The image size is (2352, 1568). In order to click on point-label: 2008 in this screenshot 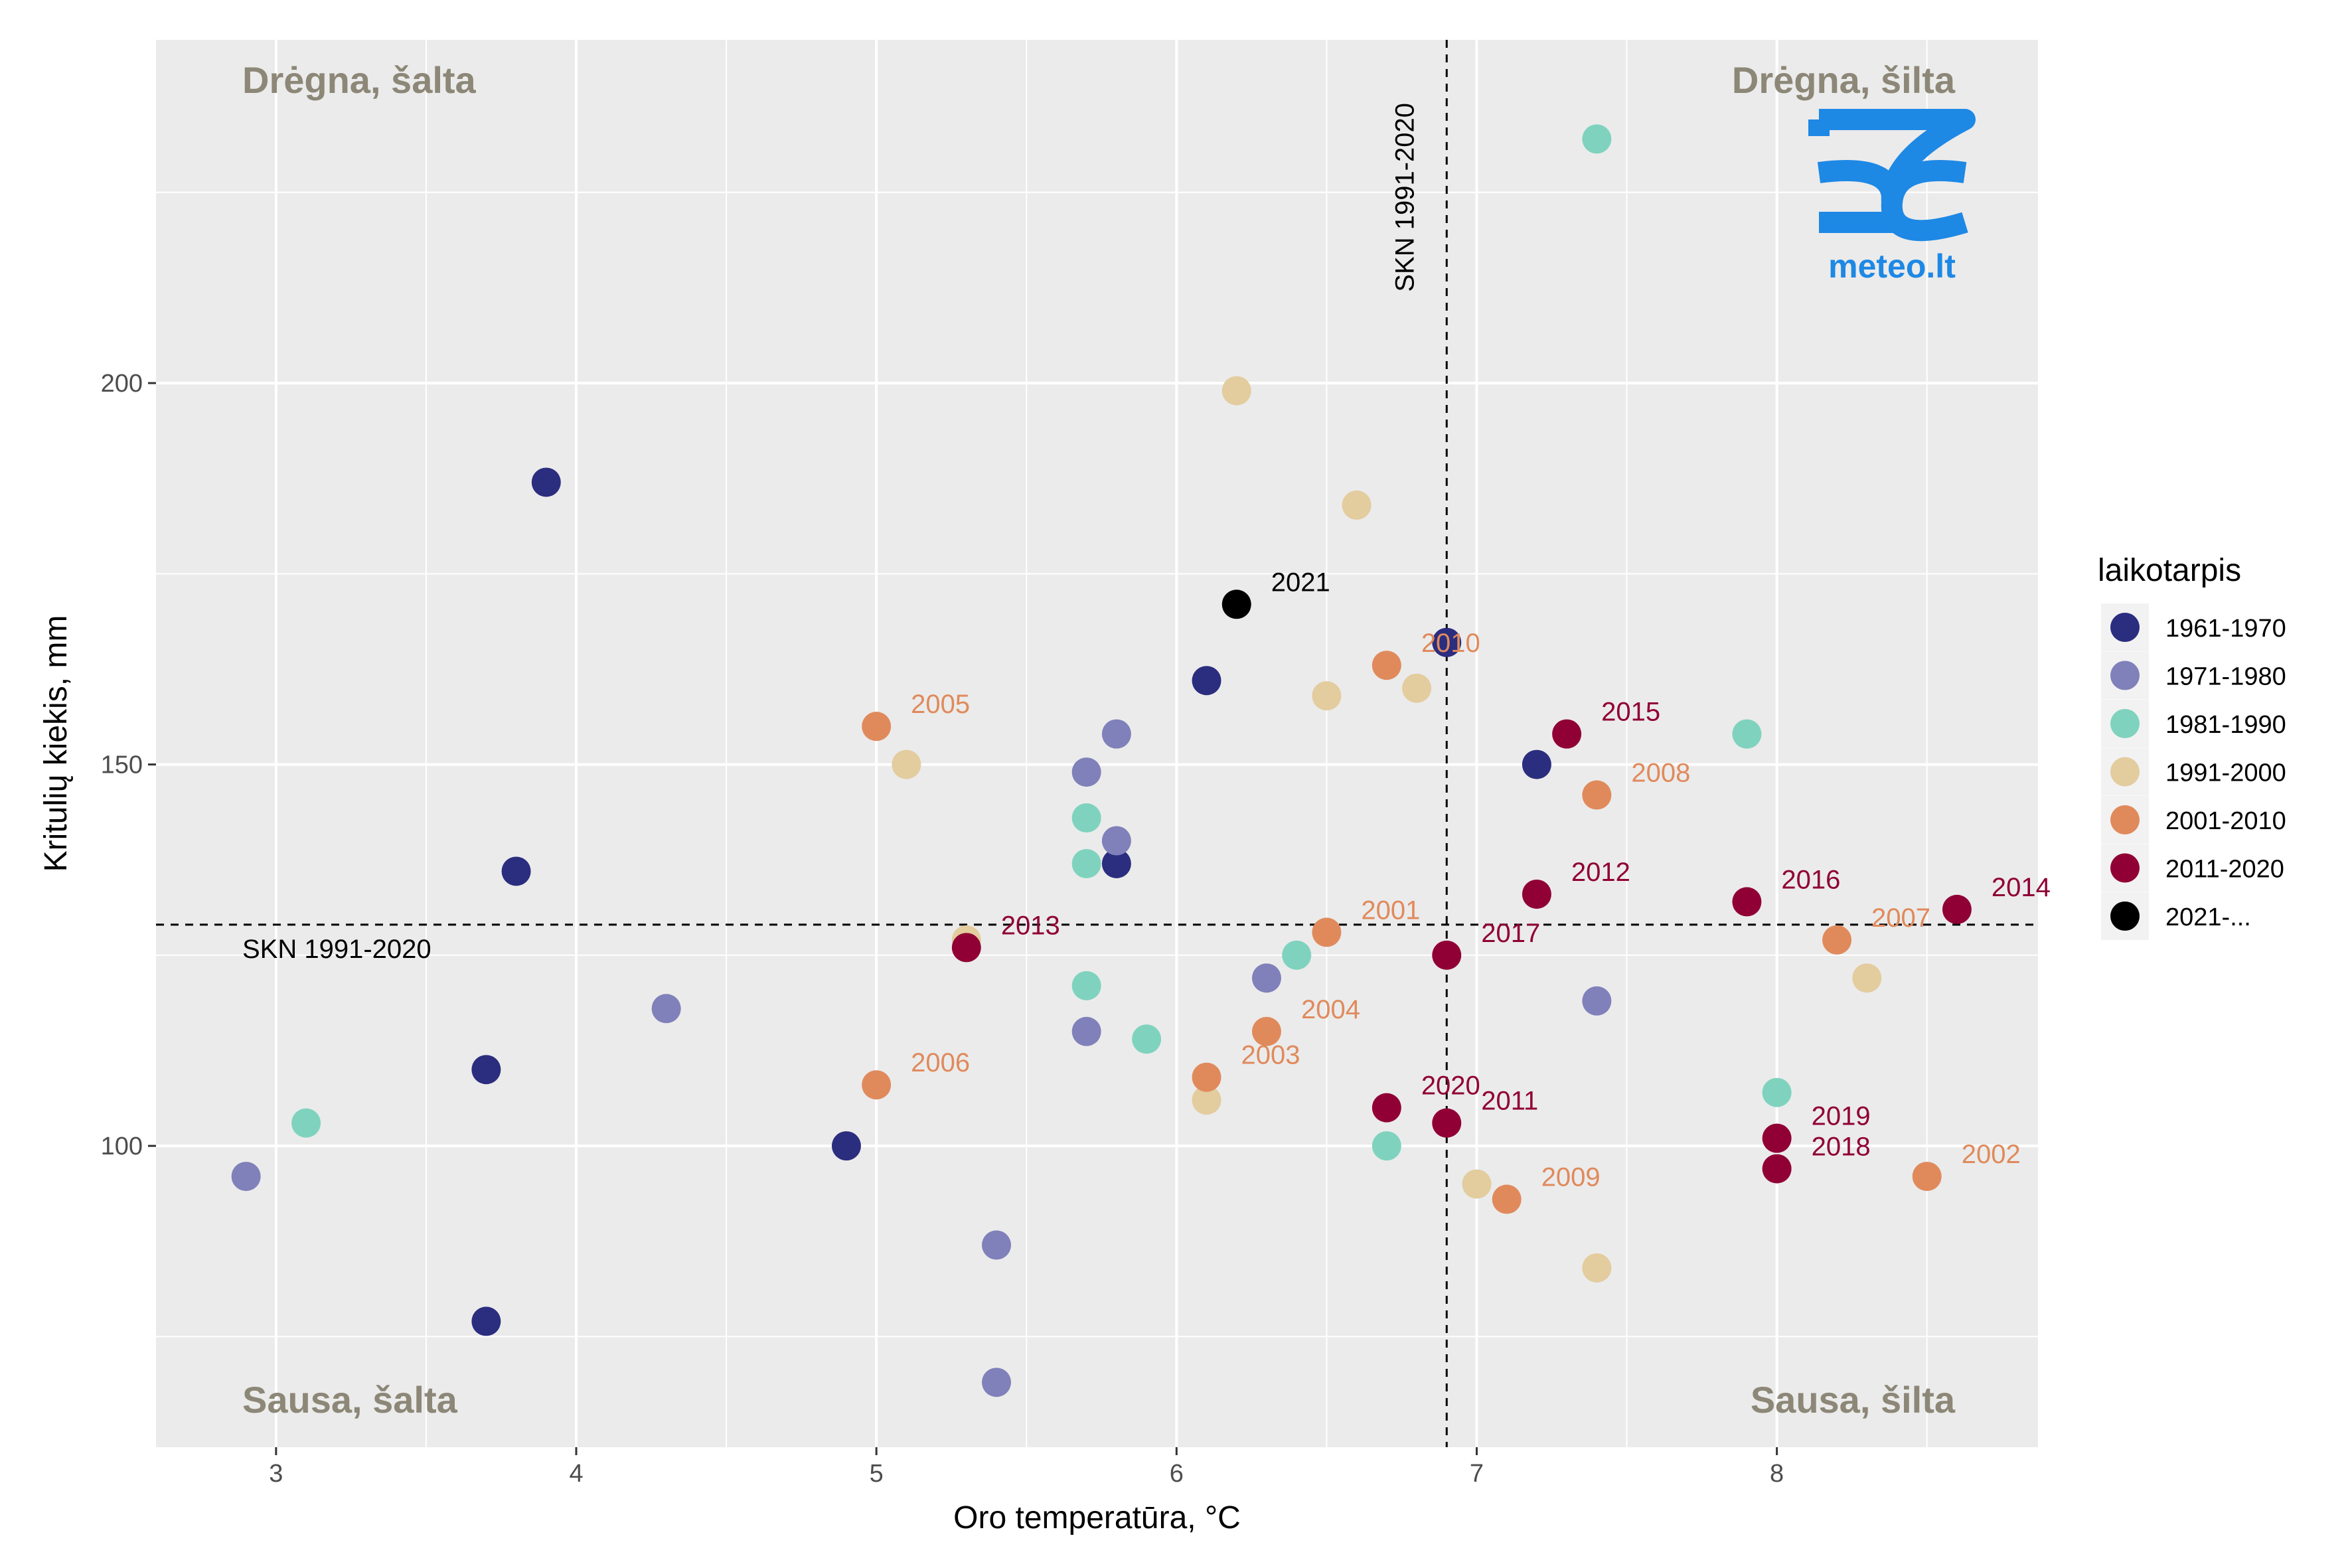, I will do `click(1661, 774)`.